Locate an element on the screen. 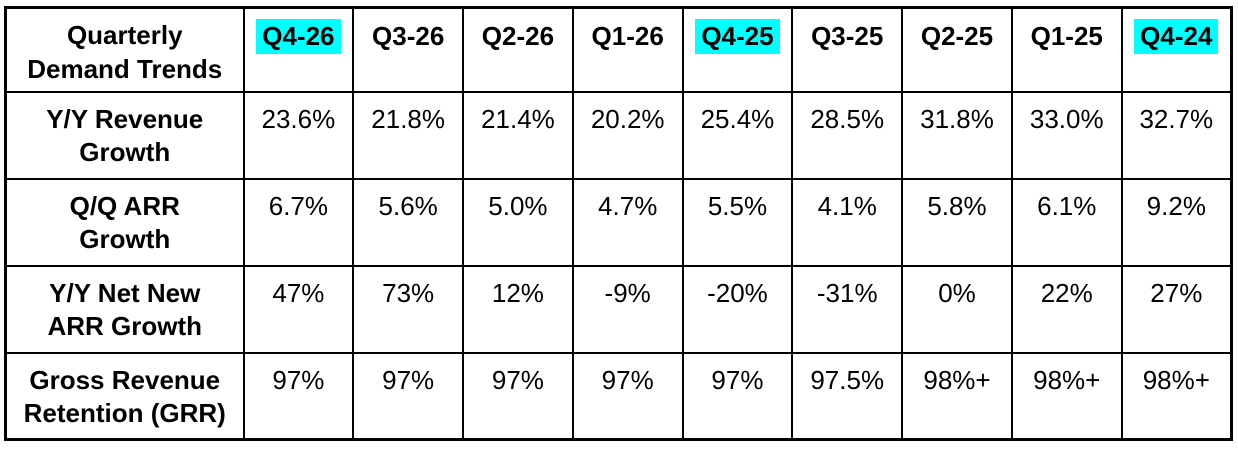 The width and height of the screenshot is (1238, 449). data-cell: 12% is located at coordinates (518, 309).